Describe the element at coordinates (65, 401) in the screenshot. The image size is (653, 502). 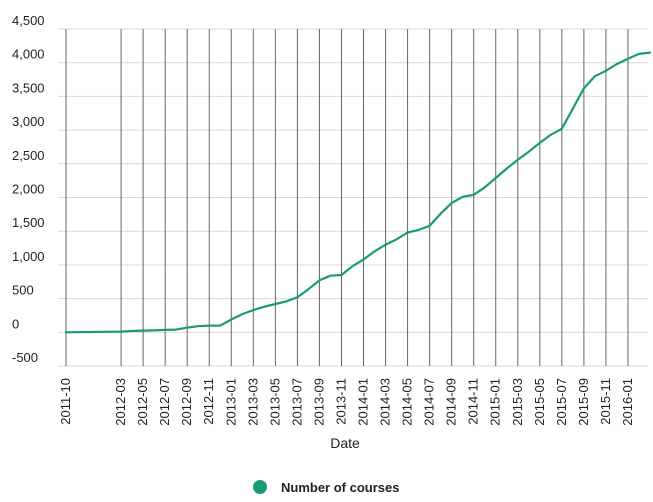
I see `x-tick-label: 2011-10` at that location.